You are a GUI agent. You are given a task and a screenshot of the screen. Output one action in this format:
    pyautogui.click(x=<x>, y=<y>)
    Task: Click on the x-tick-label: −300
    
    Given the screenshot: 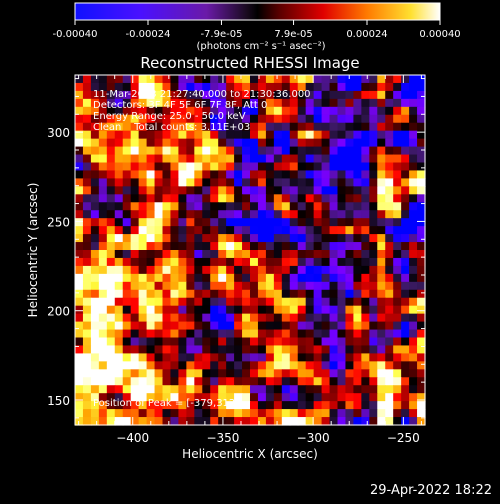 What is the action you would take?
    pyautogui.click(x=313, y=438)
    